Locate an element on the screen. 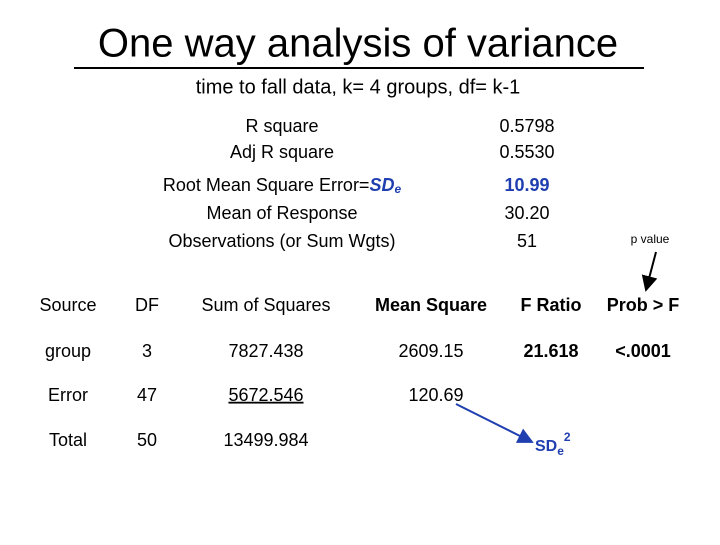 This screenshot has height=545, width=720. summary-label-text: Mean of Response is located at coordinates (281, 213).